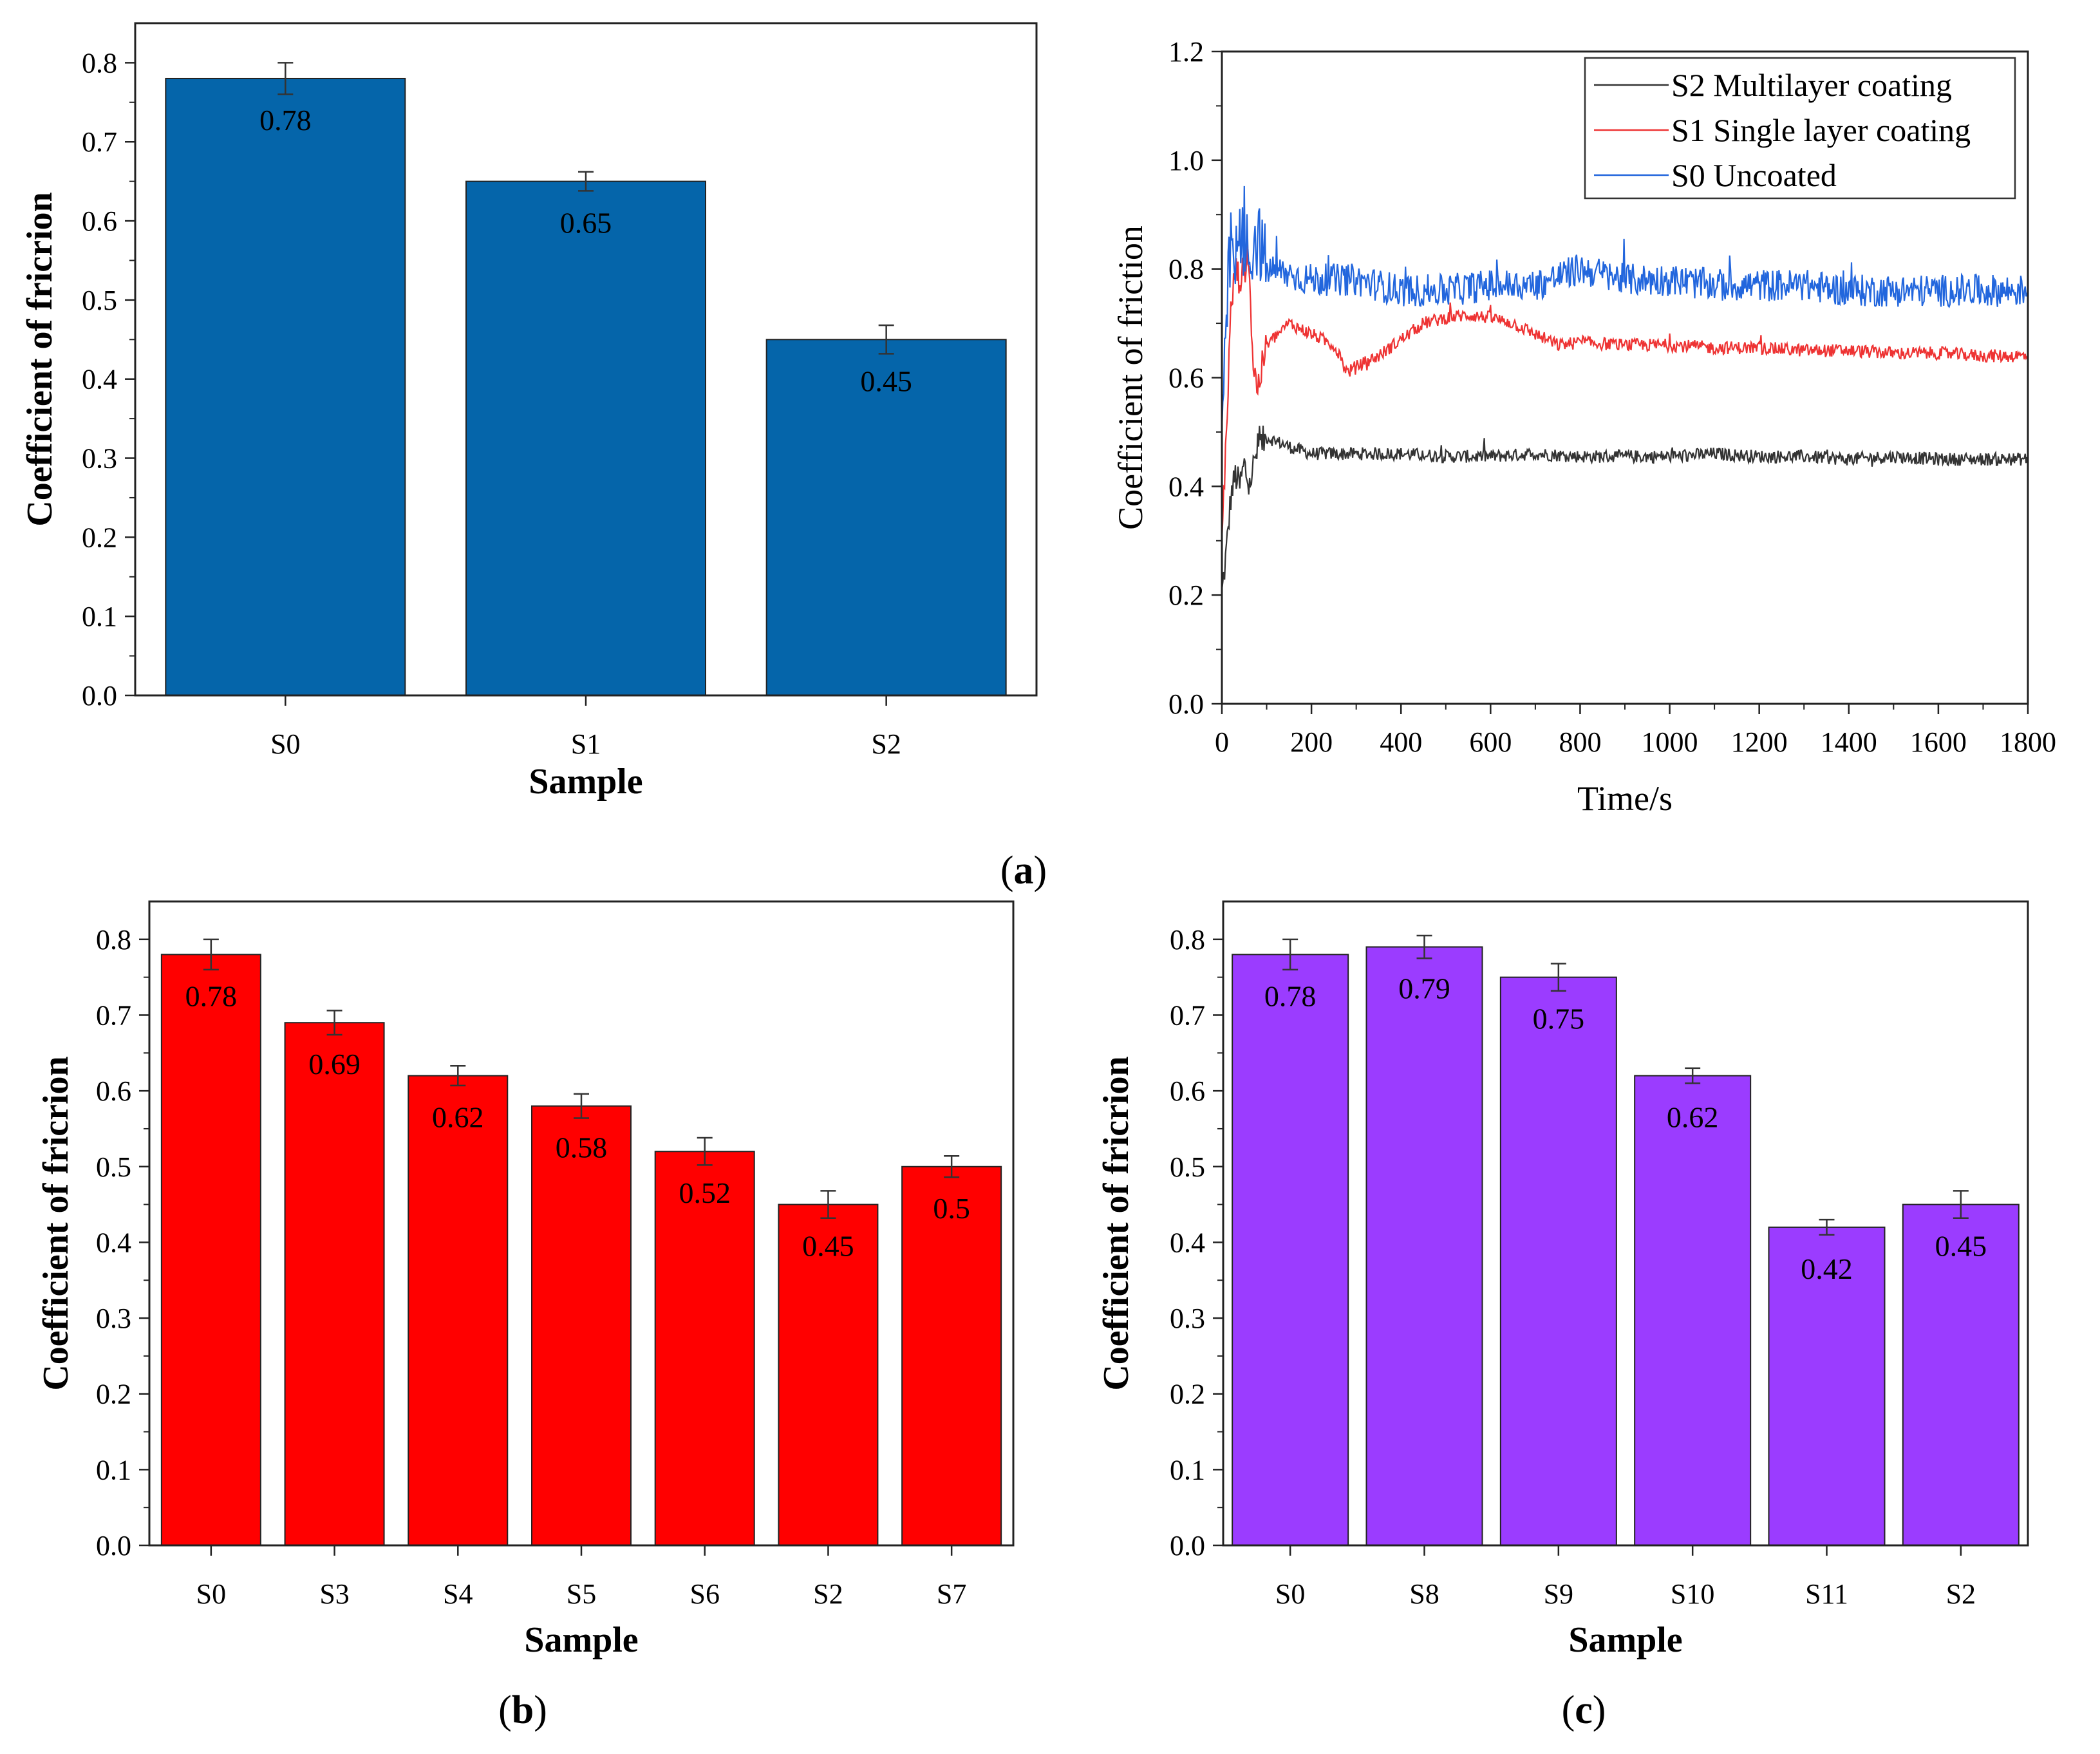 This screenshot has width=2100, height=1754. Describe the element at coordinates (1490, 742) in the screenshot. I see `x-tick-label: 600` at that location.